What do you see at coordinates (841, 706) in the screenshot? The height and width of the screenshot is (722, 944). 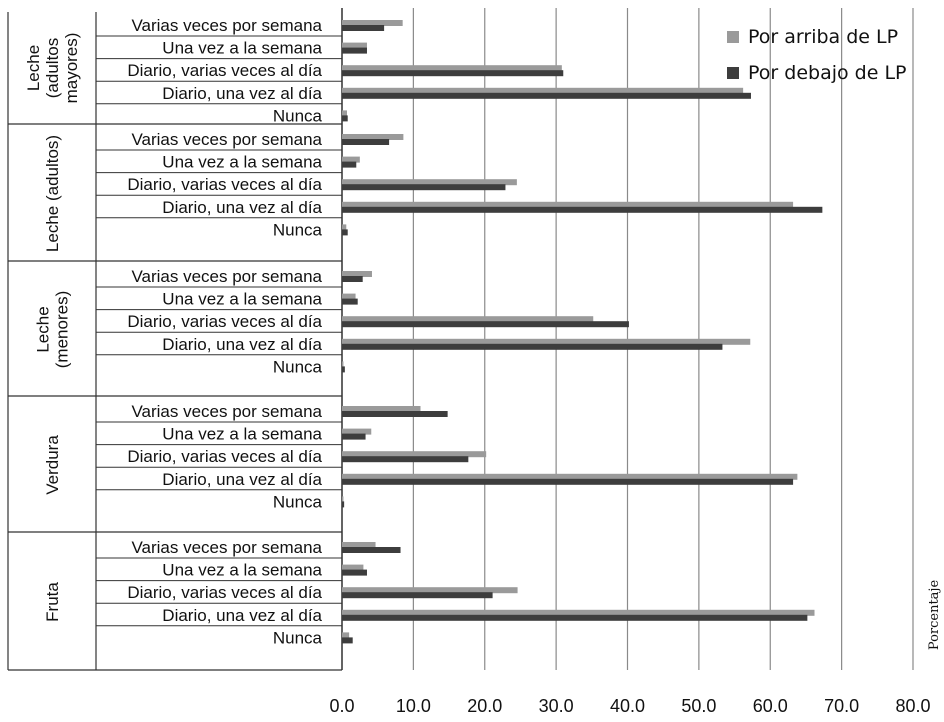 I see `x-tick-label: 70.0` at bounding box center [841, 706].